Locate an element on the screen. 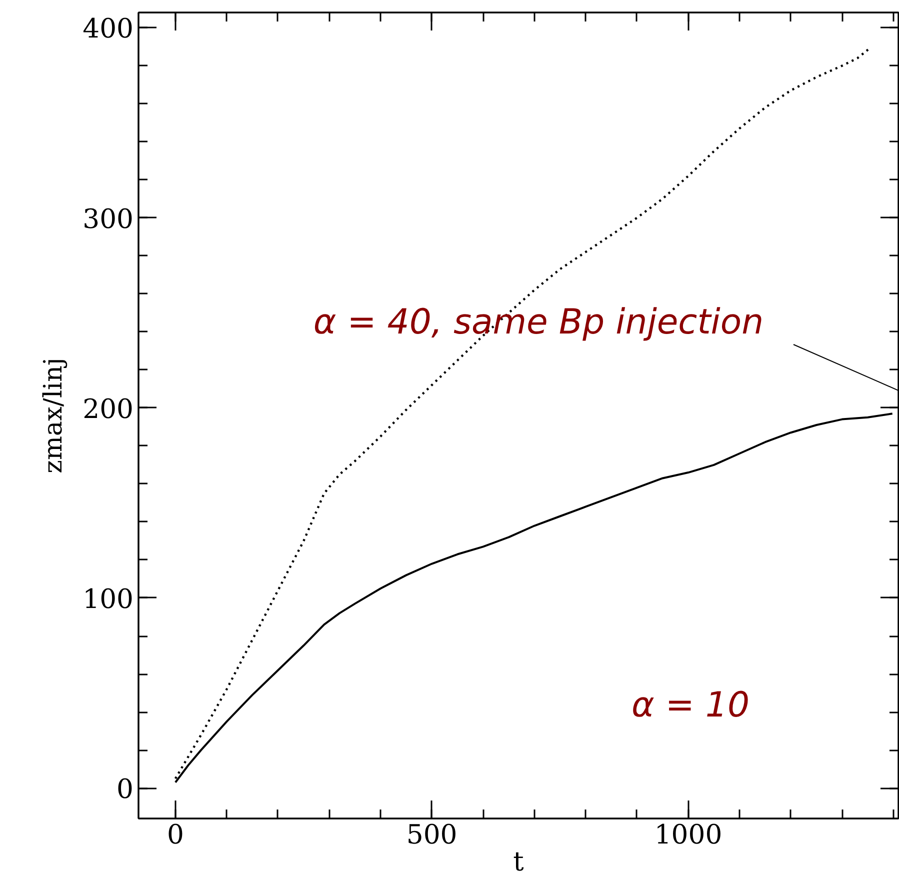 The image size is (899, 895). y-tick-label: 400 is located at coordinates (108, 29).